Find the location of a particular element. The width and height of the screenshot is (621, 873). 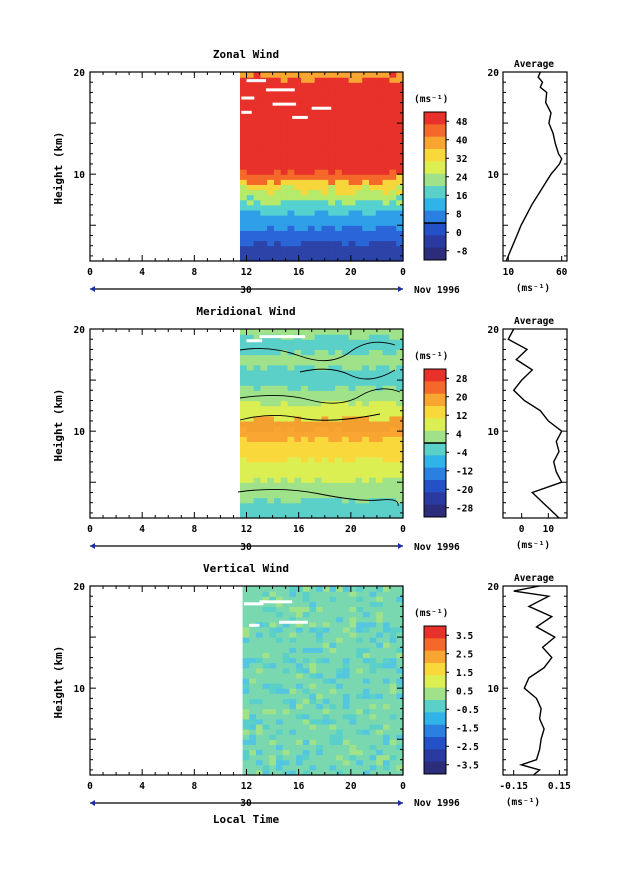

data-gap is located at coordinates (254, 341).